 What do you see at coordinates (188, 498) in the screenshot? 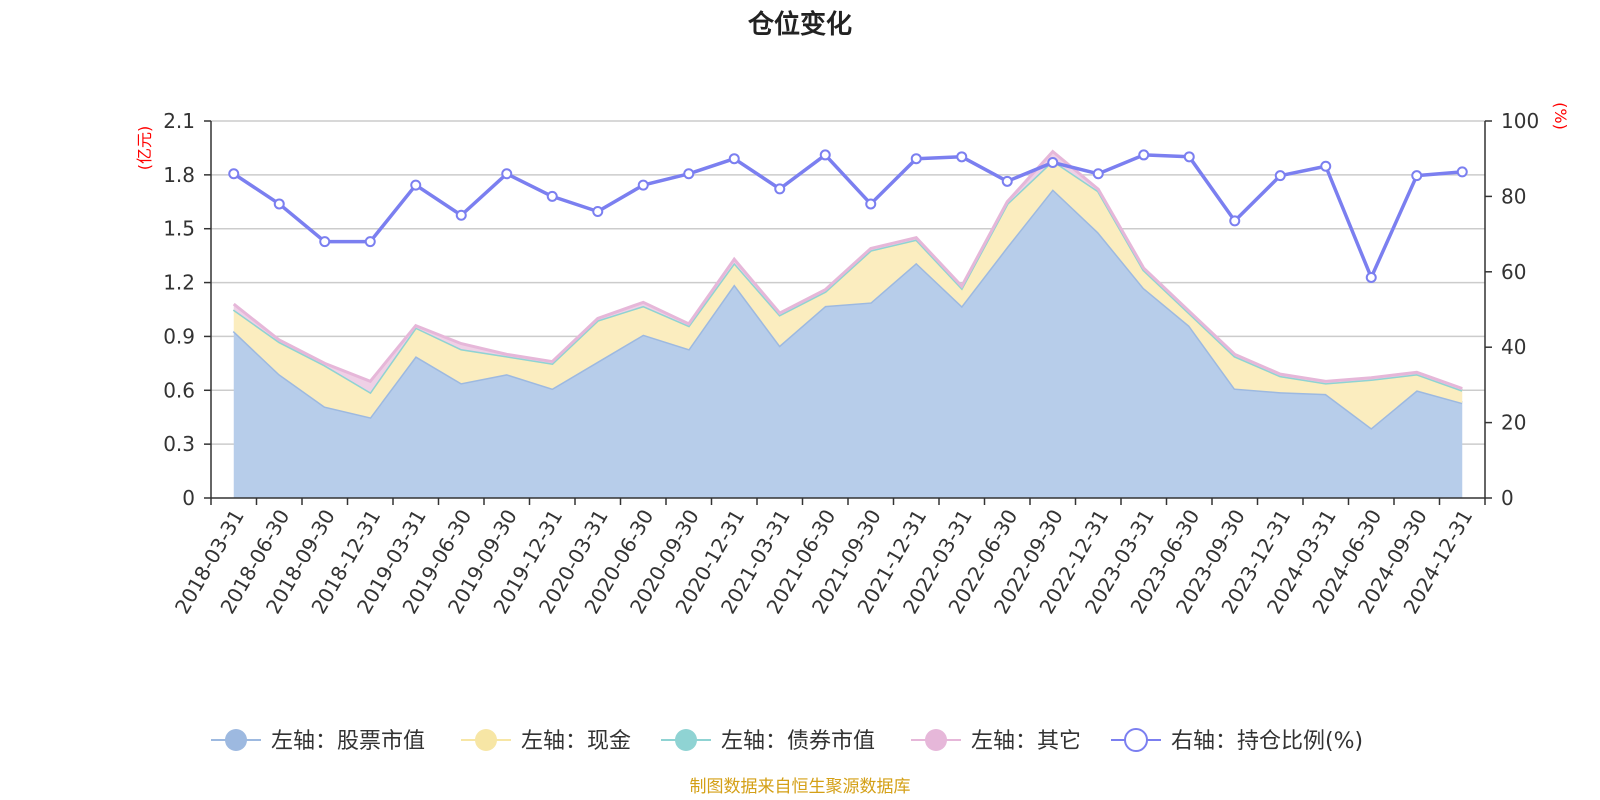
I see `left-axis-tick-label: 0` at bounding box center [188, 498].